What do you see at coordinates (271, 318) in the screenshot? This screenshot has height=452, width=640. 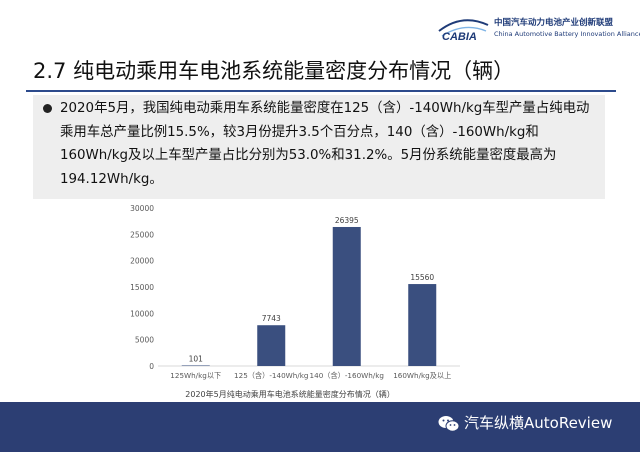 I see `data-label-1: 7743` at bounding box center [271, 318].